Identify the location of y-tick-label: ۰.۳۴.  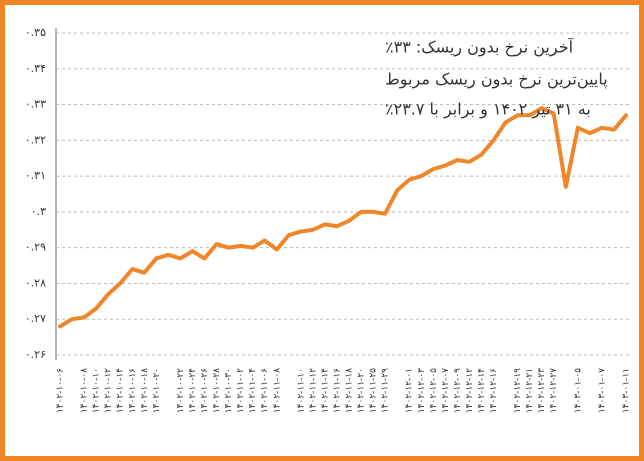
(35, 68).